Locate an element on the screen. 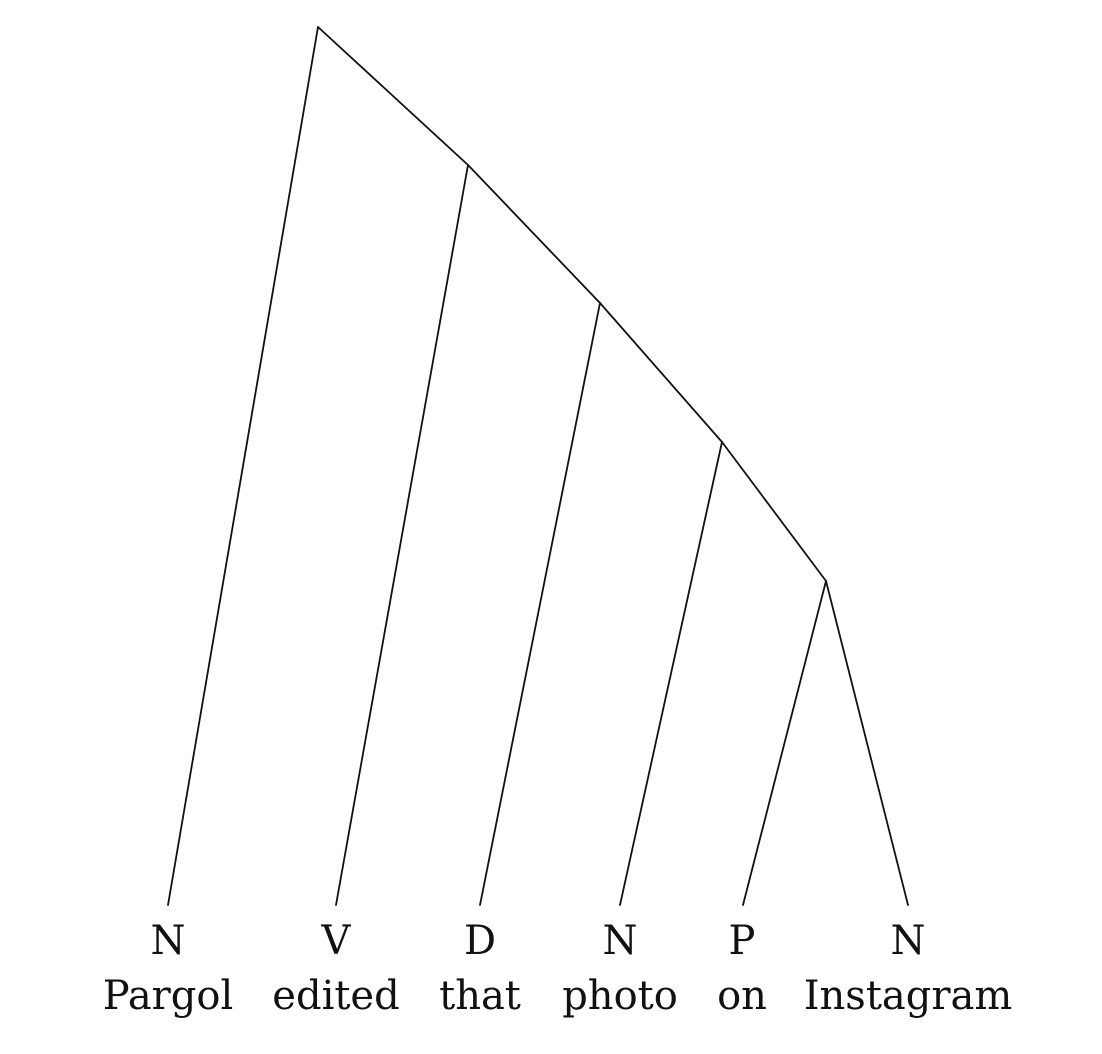 This screenshot has width=1102, height=1054. leaf-edge-on is located at coordinates (784, 743).